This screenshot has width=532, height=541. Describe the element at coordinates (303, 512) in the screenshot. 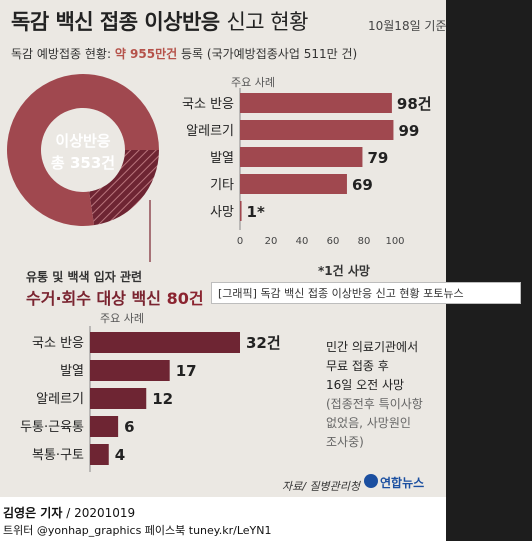

I see `watermark-icon` at that location.